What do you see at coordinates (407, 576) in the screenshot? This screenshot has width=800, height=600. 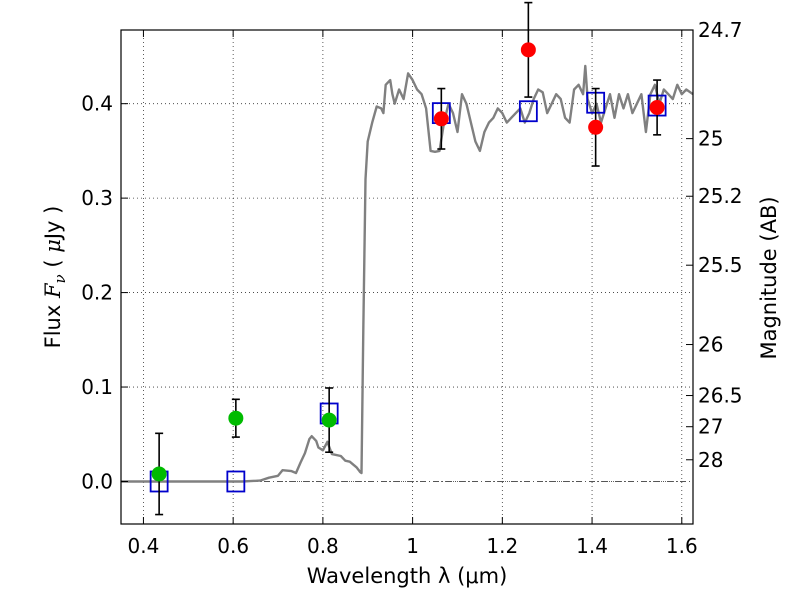 I see `x-axis-label: Wavelength λ (μm)` at bounding box center [407, 576].